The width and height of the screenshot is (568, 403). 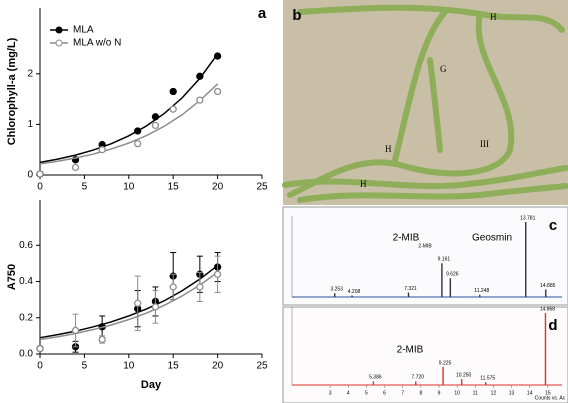 What do you see at coordinates (97, 43) in the screenshot?
I see `legend-label: MLA w/o N` at bounding box center [97, 43].